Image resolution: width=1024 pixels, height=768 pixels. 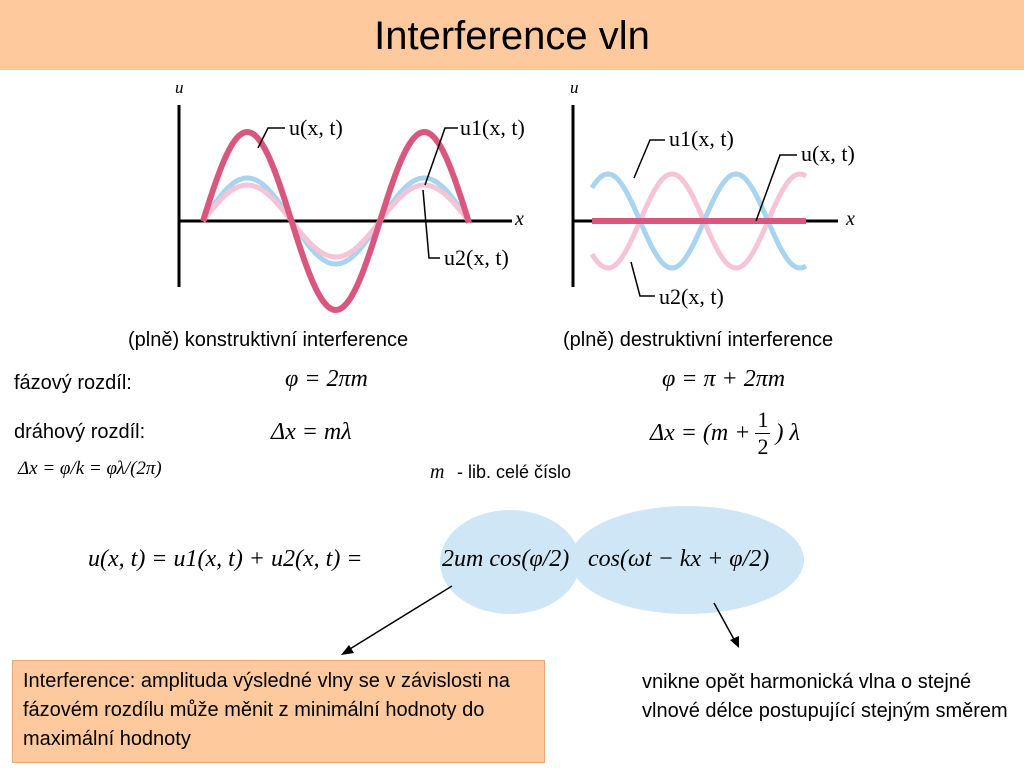 I want to click on arrowhead-wave-note, so click(x=734, y=642).